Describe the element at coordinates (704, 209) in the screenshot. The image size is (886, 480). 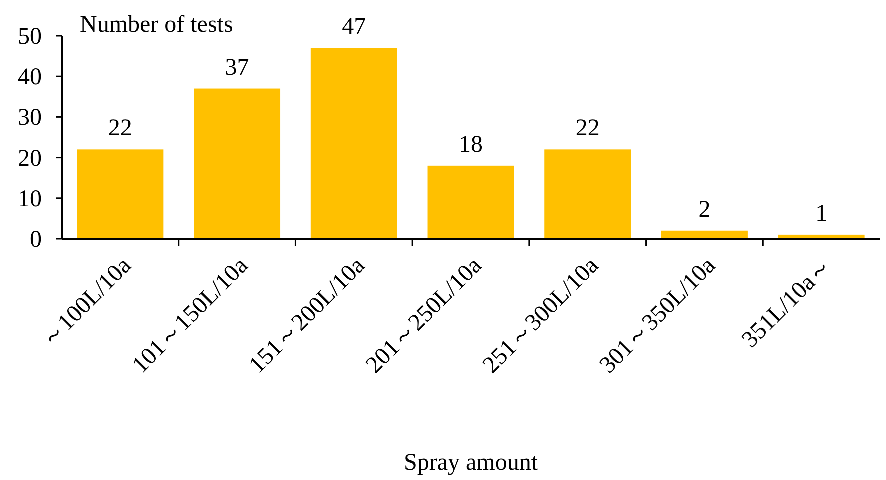
I see `data-label: 2` at that location.